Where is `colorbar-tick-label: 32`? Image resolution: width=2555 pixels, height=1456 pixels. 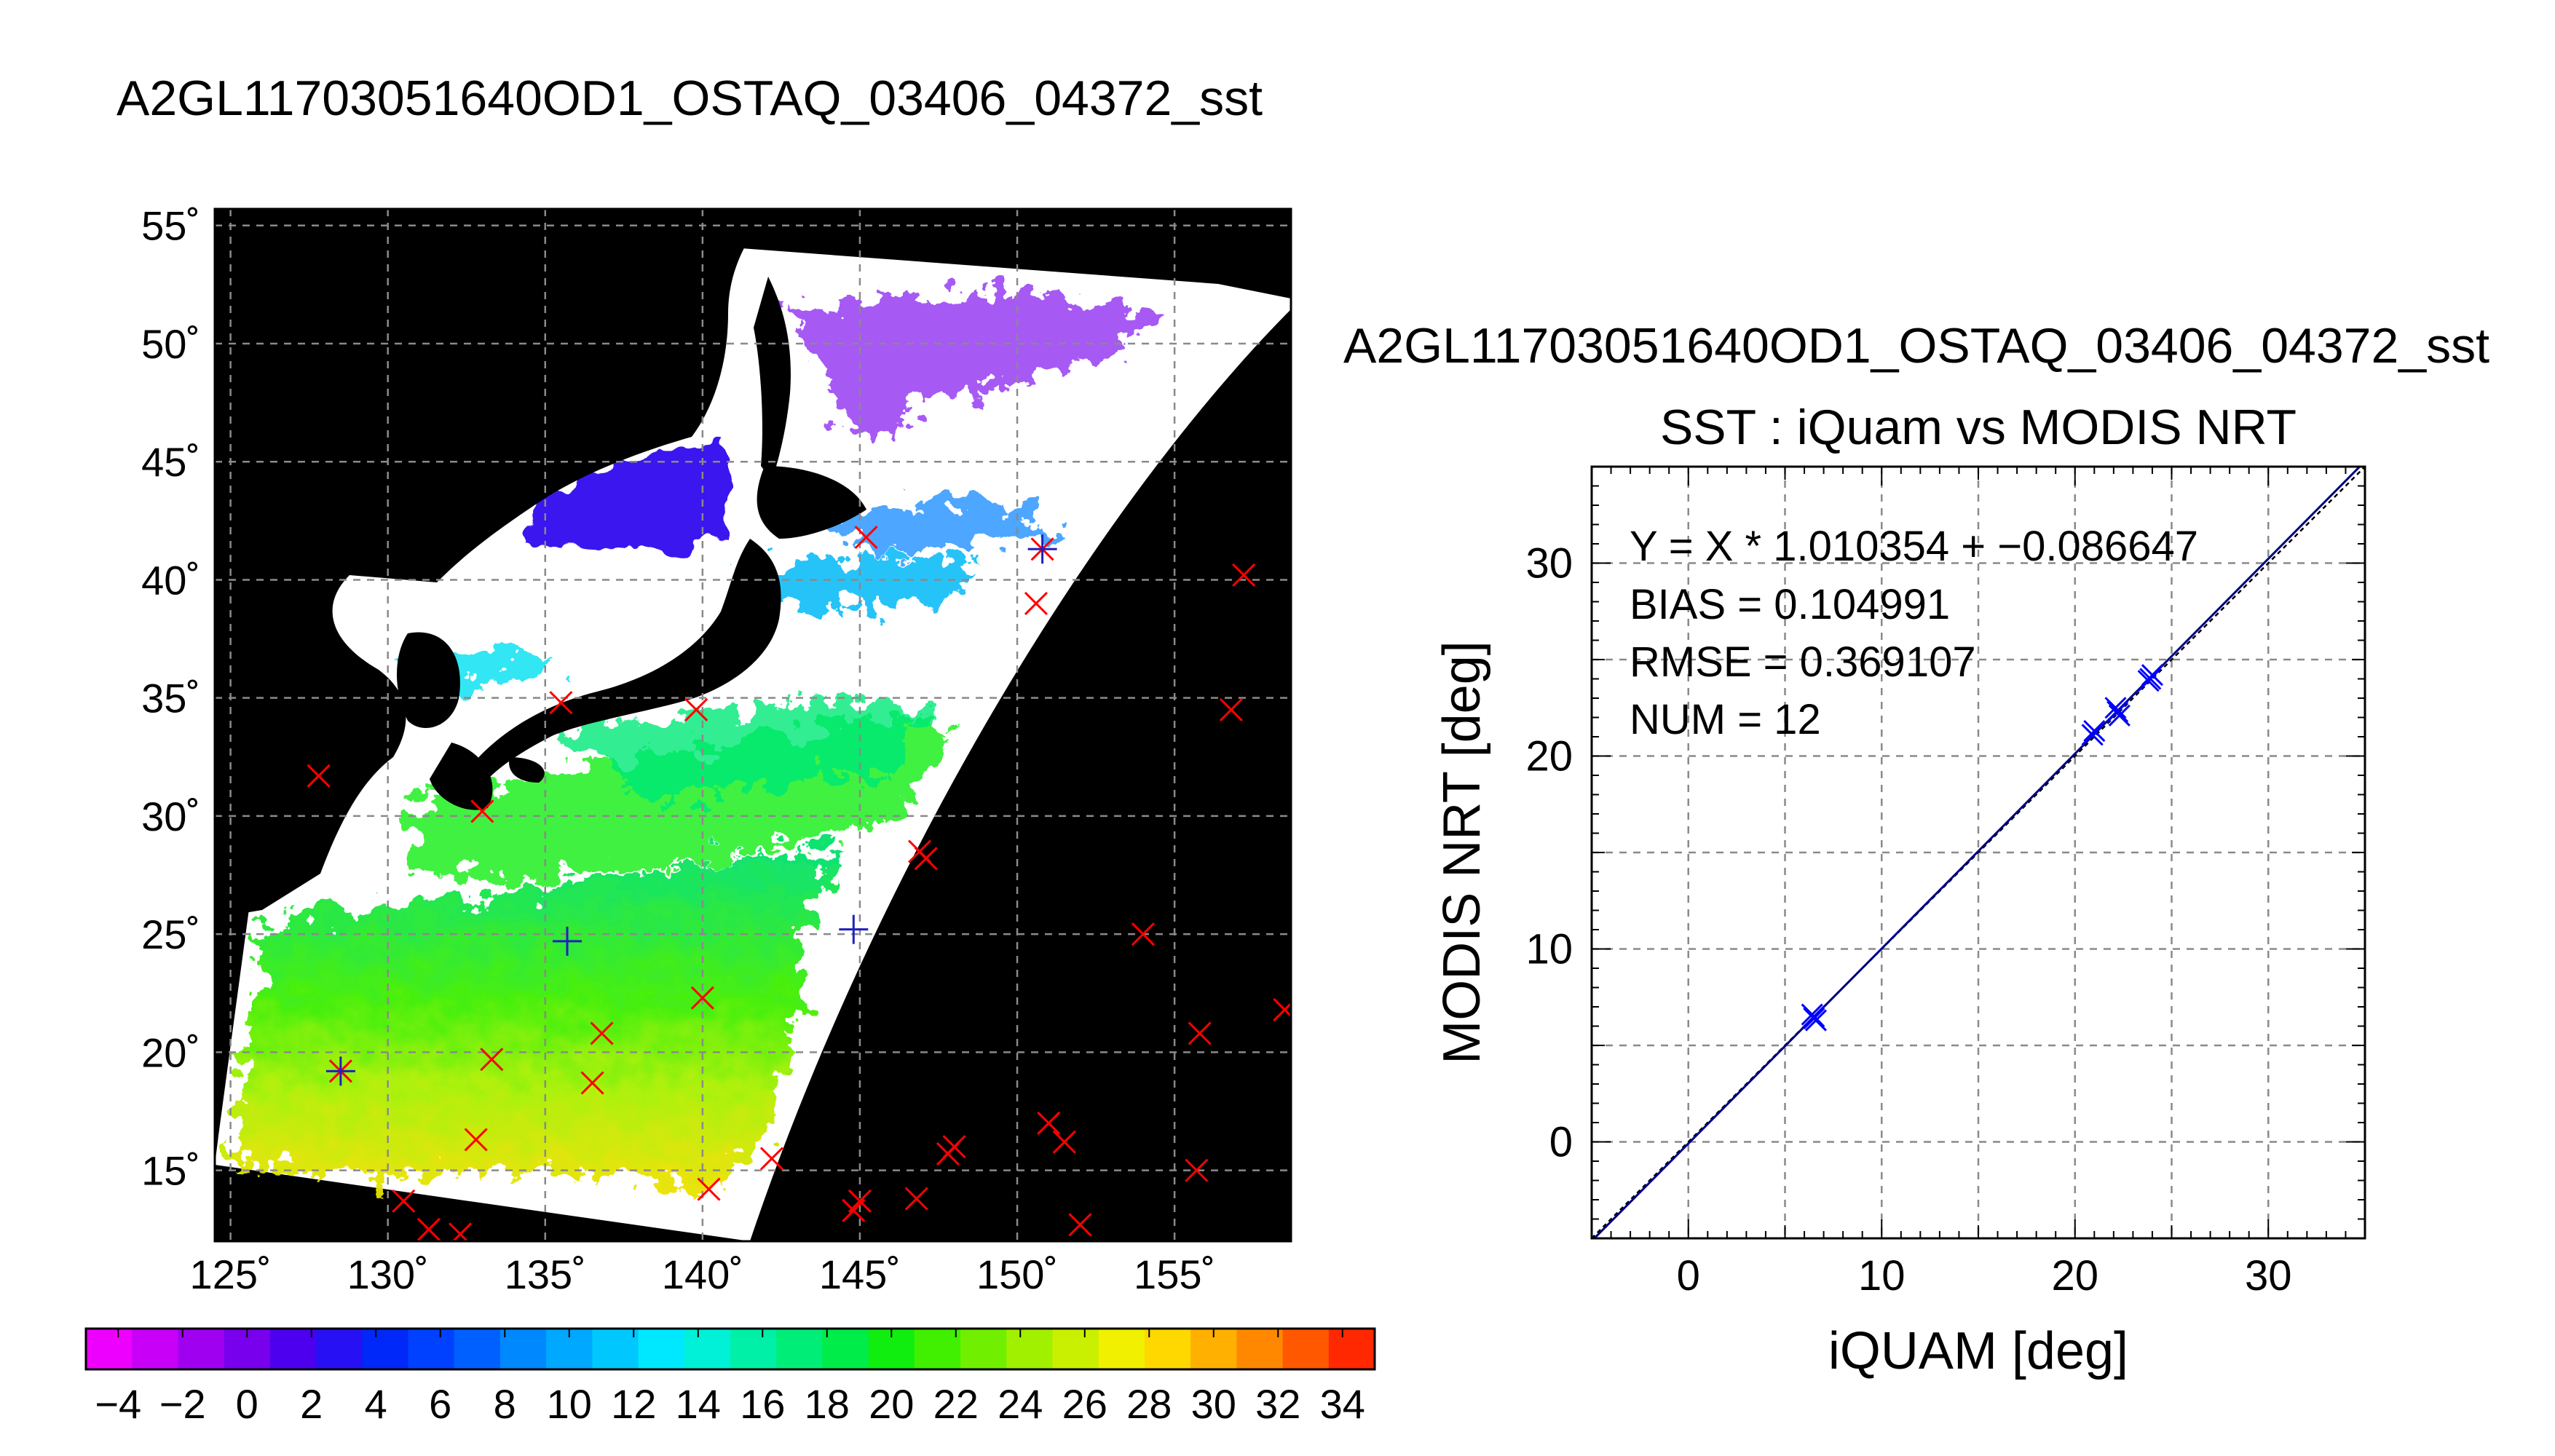 colorbar-tick-label: 32 is located at coordinates (1277, 1404).